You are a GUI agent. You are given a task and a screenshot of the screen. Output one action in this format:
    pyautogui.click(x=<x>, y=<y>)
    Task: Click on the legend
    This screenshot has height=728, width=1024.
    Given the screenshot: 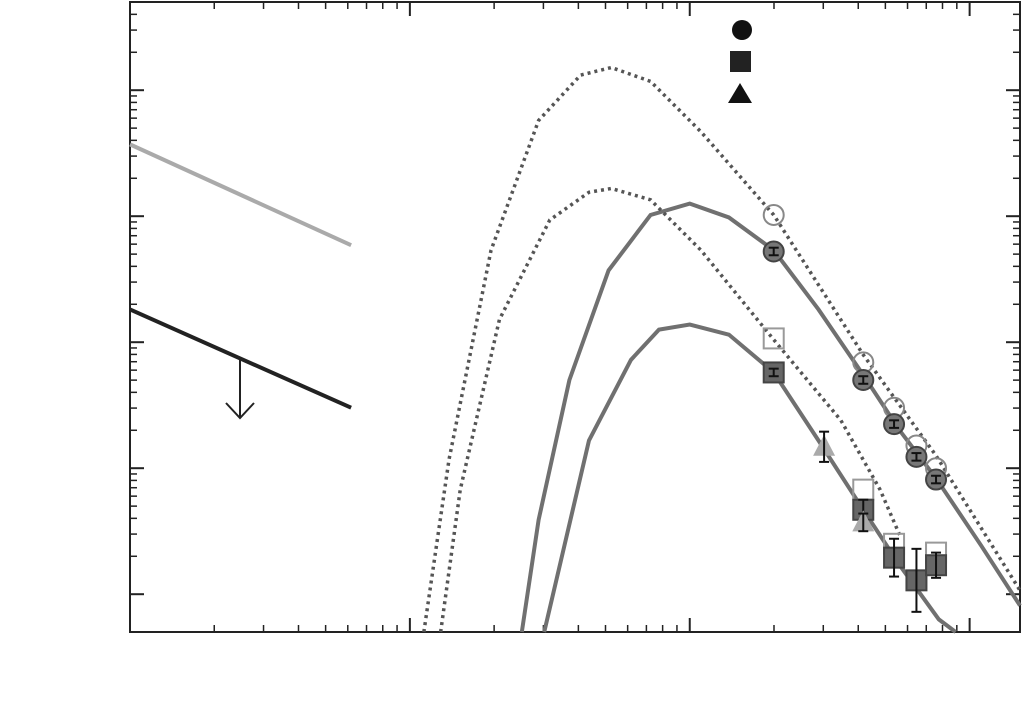 What is the action you would take?
    pyautogui.click(x=740, y=61)
    